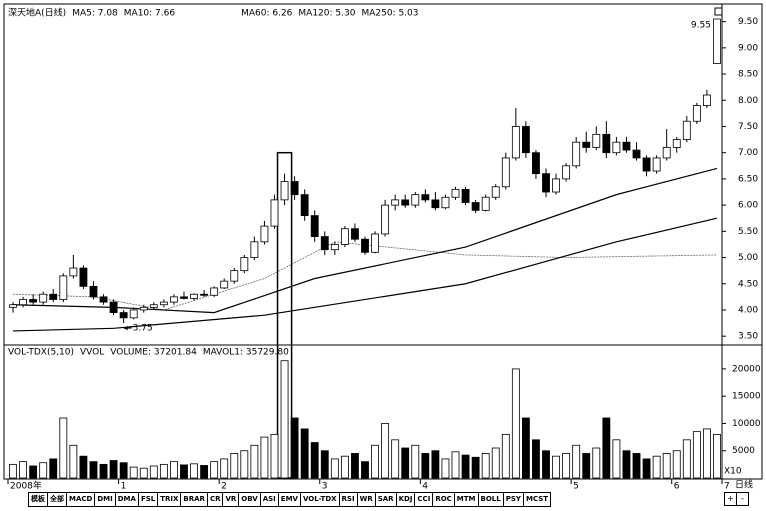 The image size is (766, 511). I want to click on indicator-tab: MCST, so click(537, 499).